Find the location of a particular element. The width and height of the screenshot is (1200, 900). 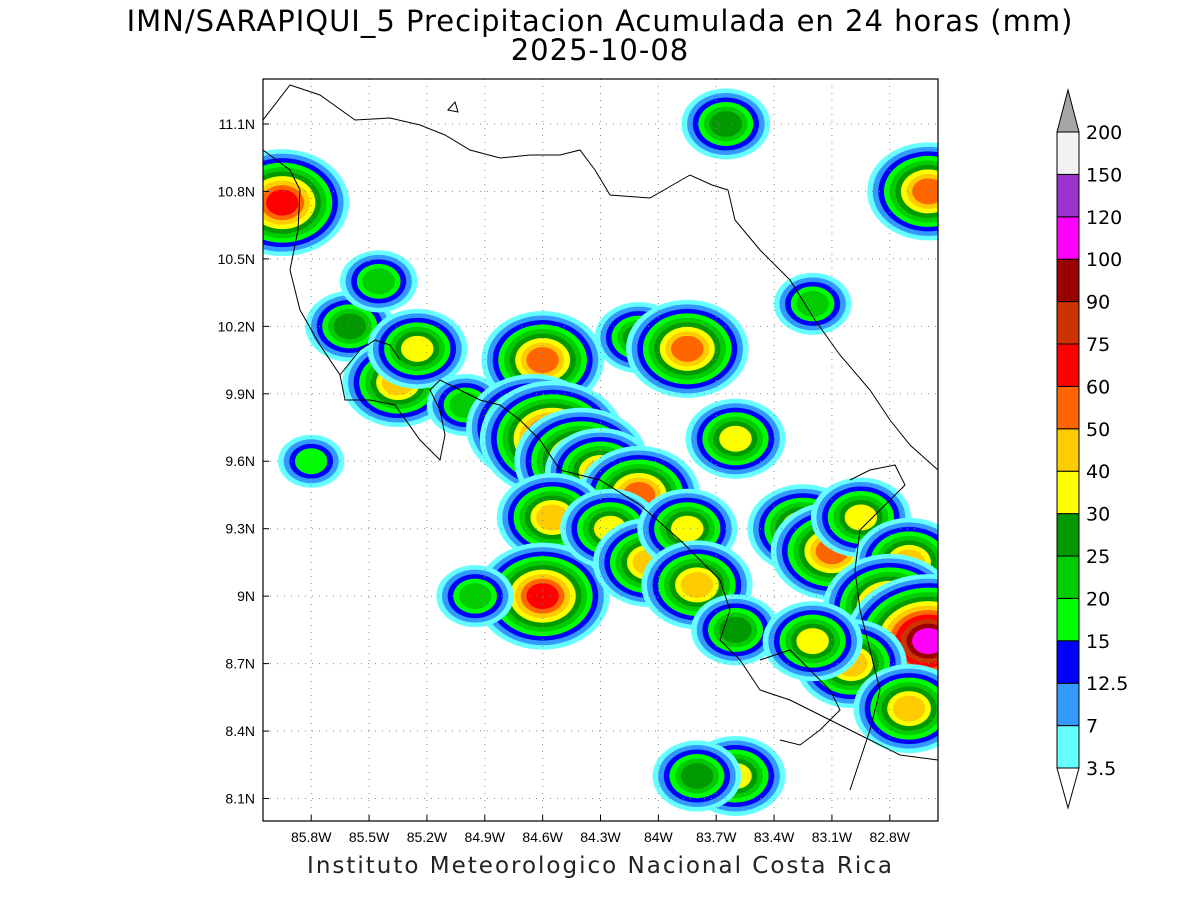

colorbar-label: 12.5 is located at coordinates (1107, 684).